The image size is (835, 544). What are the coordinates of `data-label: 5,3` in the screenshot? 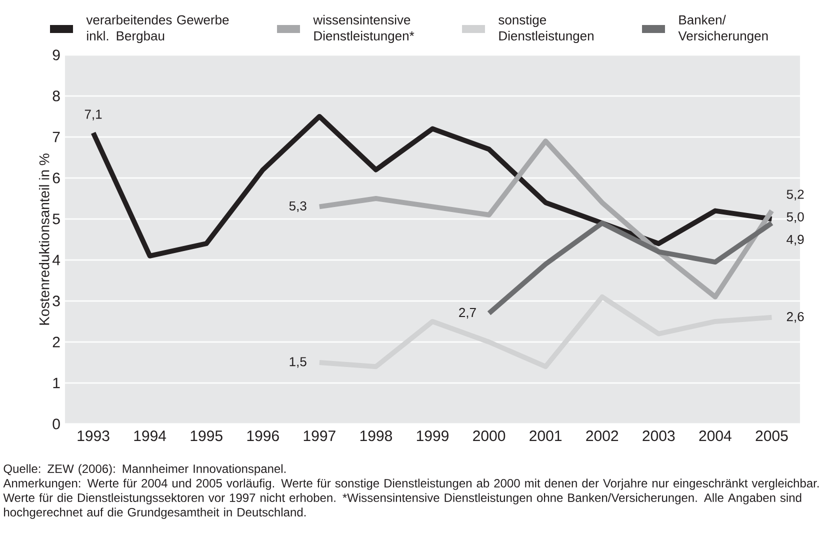 It's located at (297, 206).